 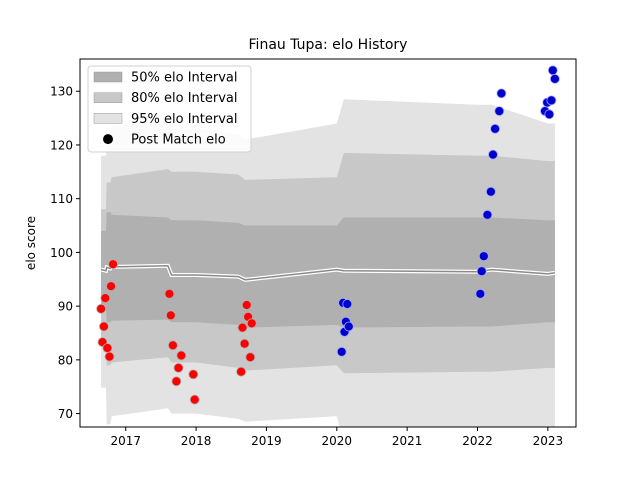 What do you see at coordinates (184, 98) in the screenshot?
I see `legend-label: 80% elo Interval` at bounding box center [184, 98].